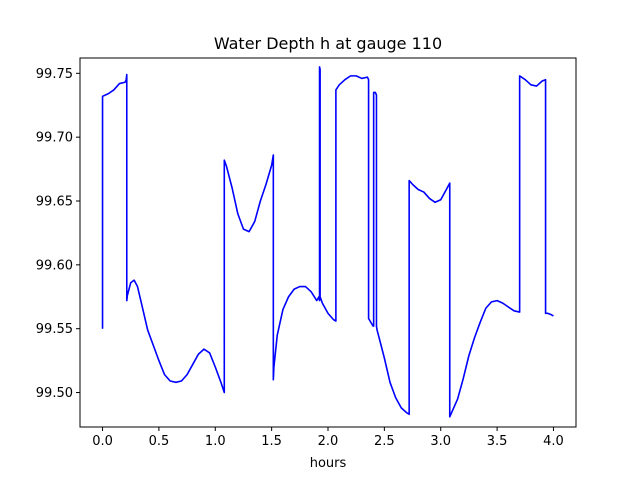  Describe the element at coordinates (553, 441) in the screenshot. I see `x-tick-label: 4.0` at that location.